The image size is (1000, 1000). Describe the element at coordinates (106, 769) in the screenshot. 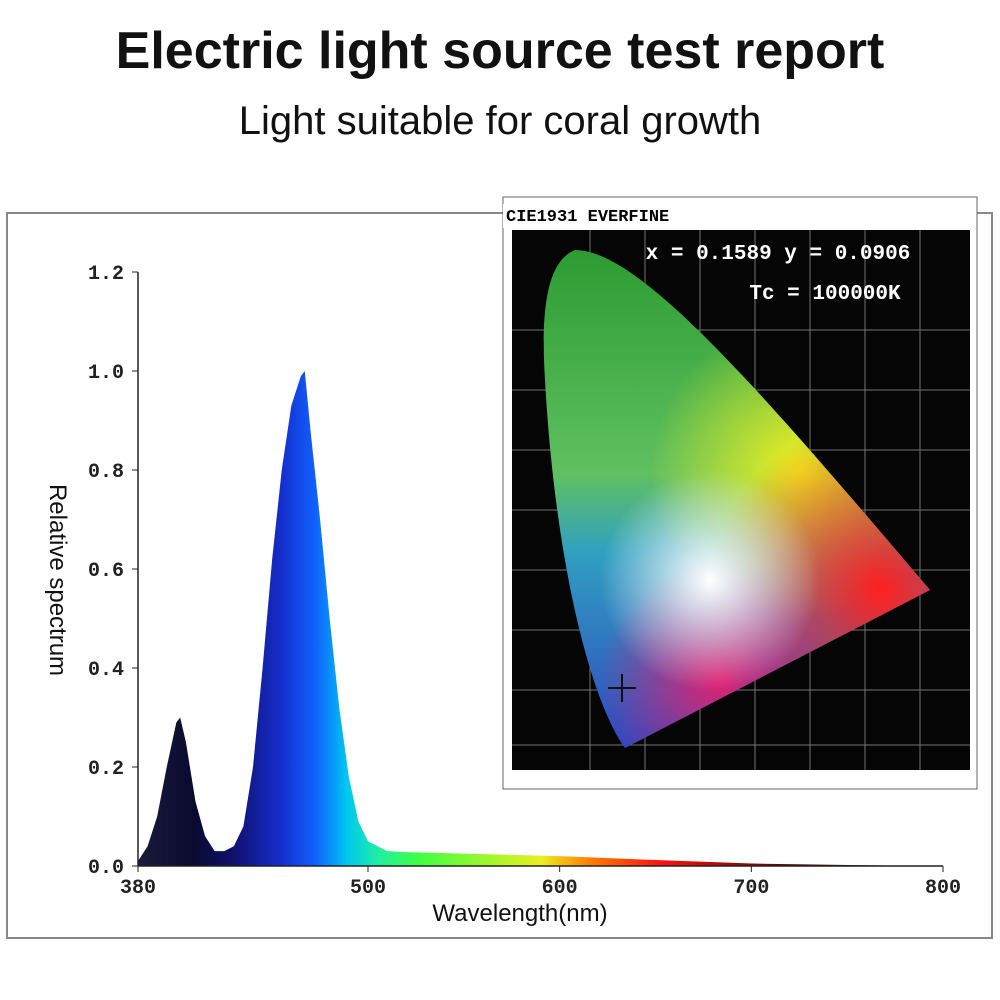

I see `y-tick-label: 0.2` at that location.